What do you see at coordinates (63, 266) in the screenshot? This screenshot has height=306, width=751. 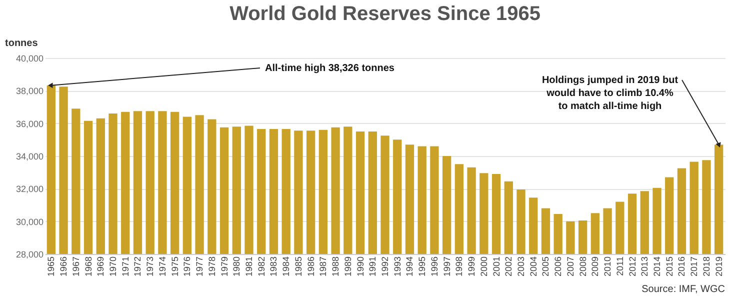 I see `x-tick-label: 1966` at bounding box center [63, 266].